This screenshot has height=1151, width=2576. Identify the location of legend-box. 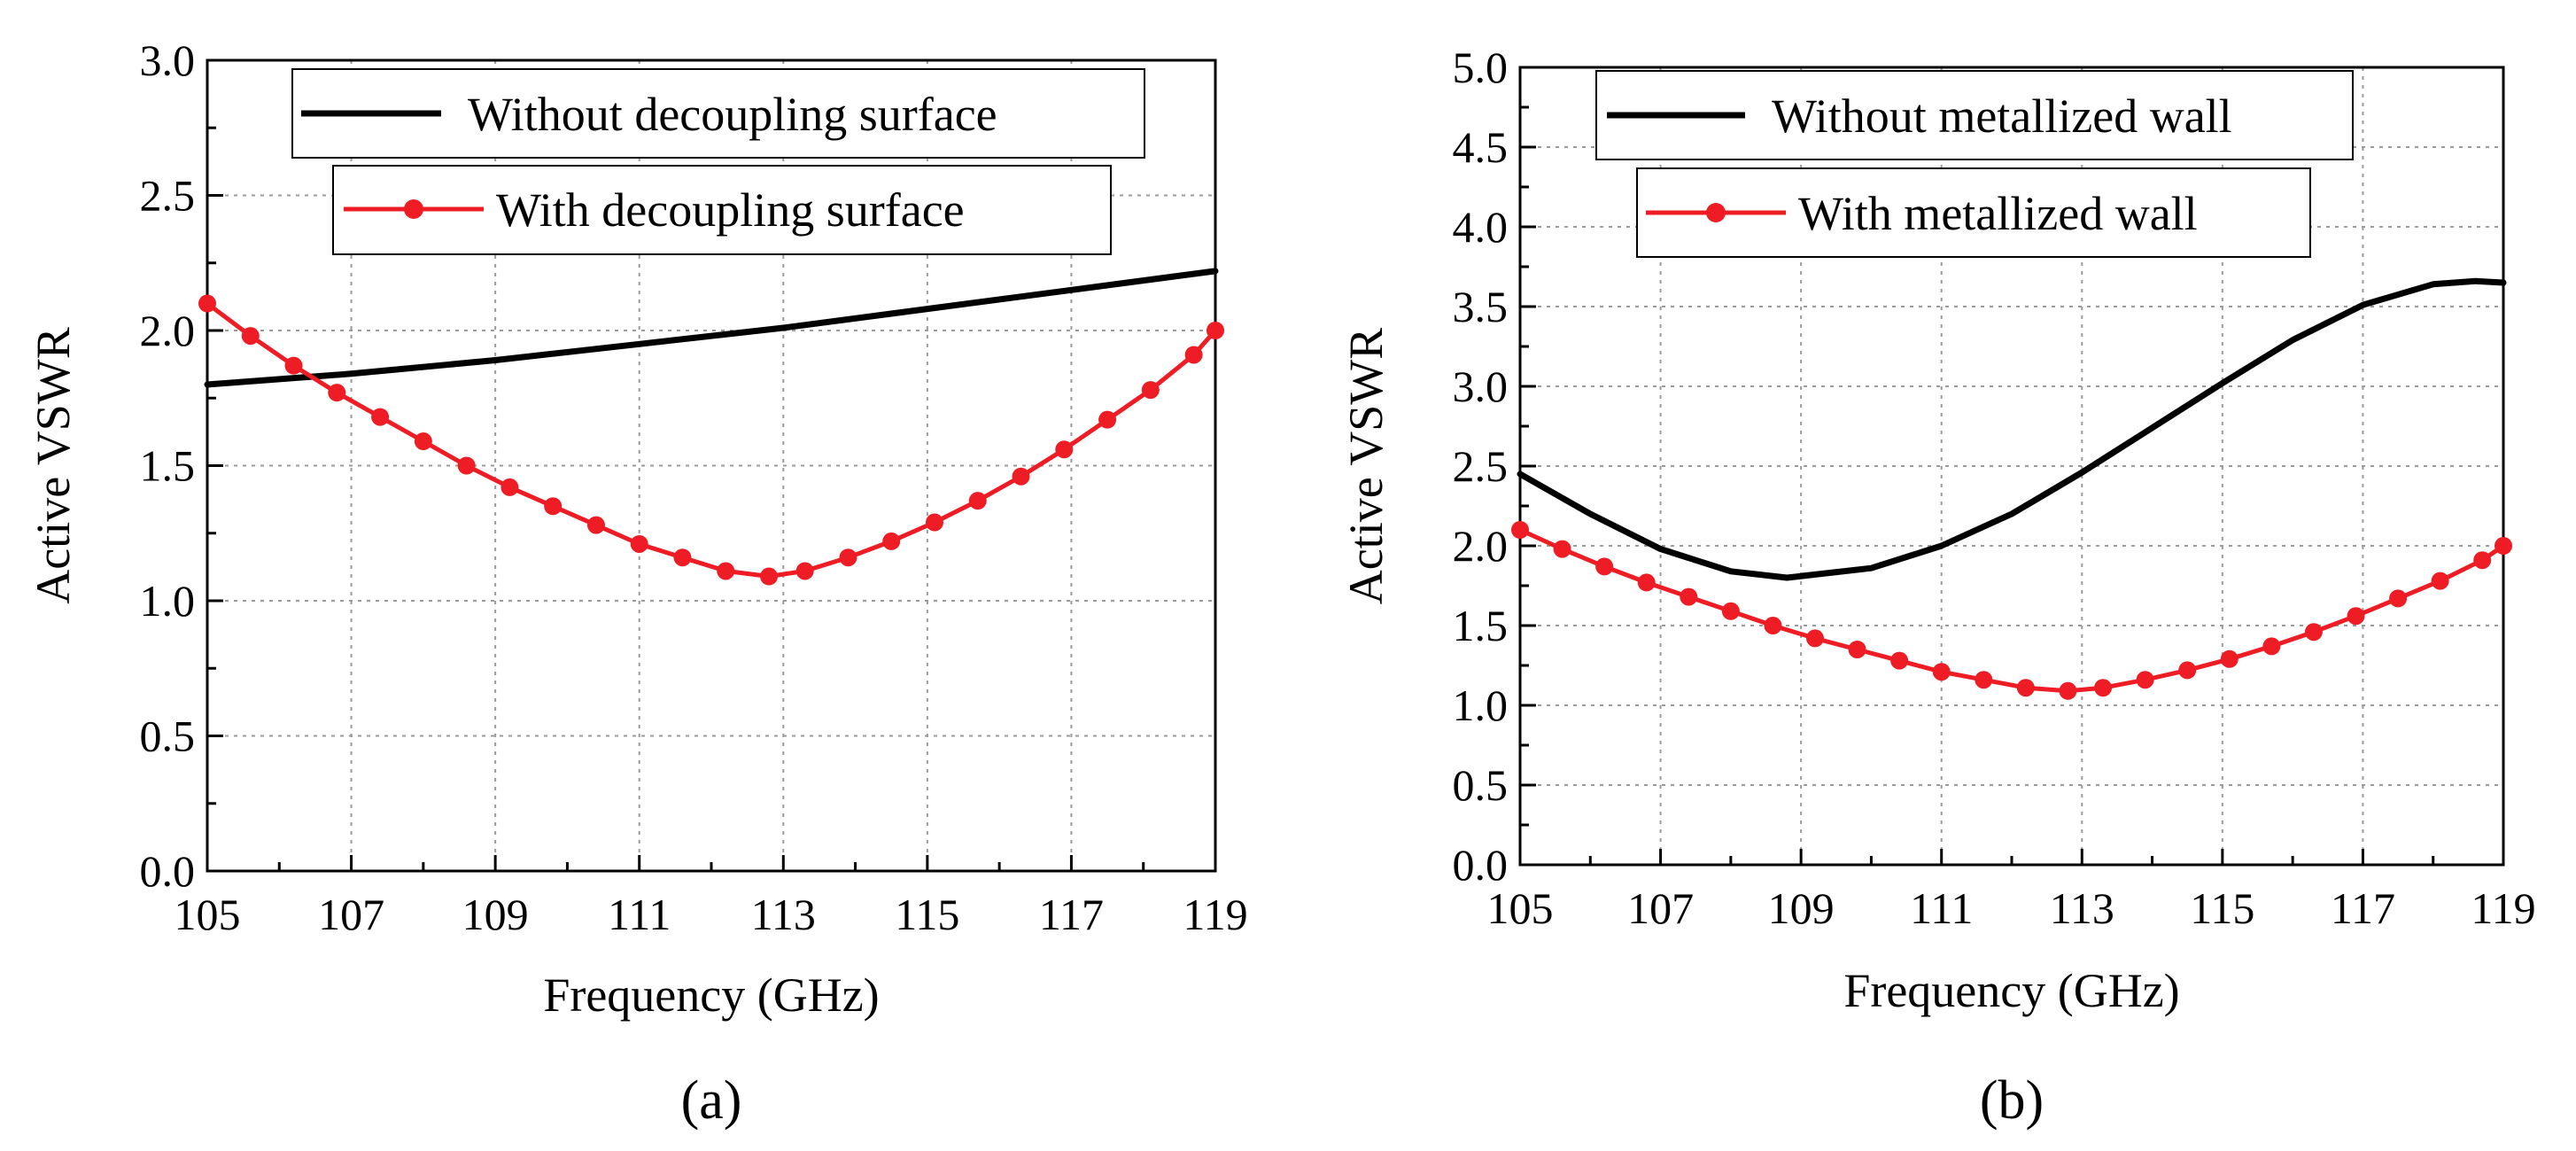
(722, 210).